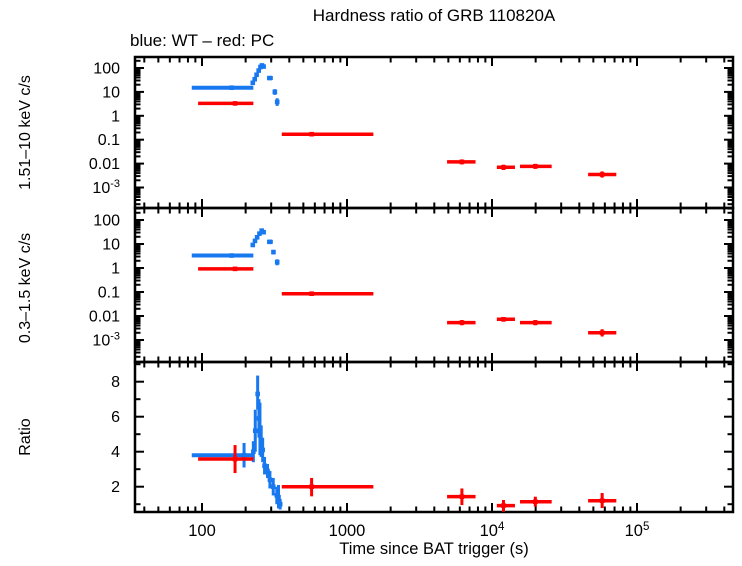 This screenshot has width=742, height=566. What do you see at coordinates (104, 281) in the screenshot?
I see `ytick-labels-soft: 100 10 1 0.1 0.01 10⁻³` at bounding box center [104, 281].